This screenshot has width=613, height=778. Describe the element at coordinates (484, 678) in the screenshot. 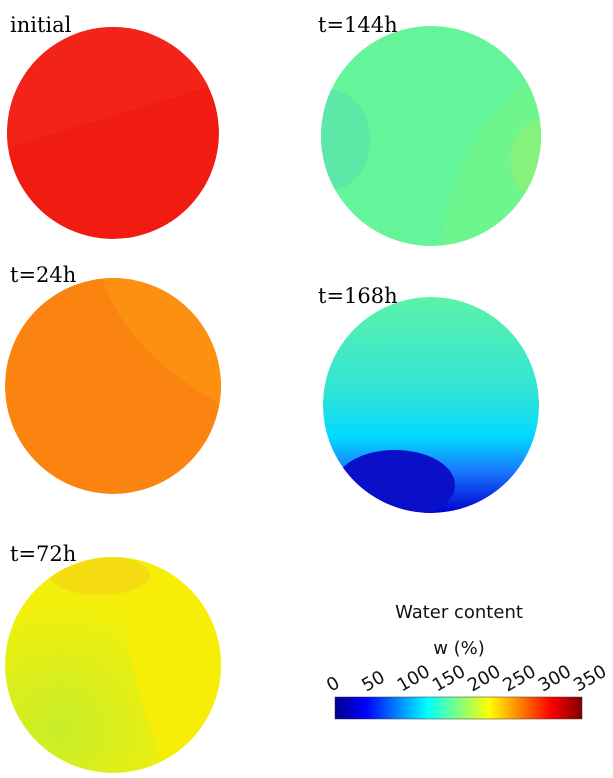

I see `colorbar-tick-label: 200` at that location.